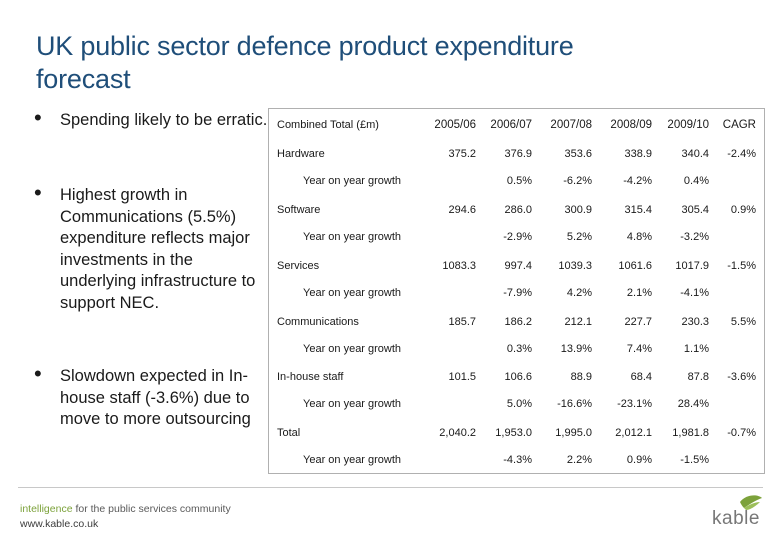 The height and width of the screenshot is (540, 780). What do you see at coordinates (741, 433) in the screenshot?
I see `table-cell-cagr: -0.7%` at bounding box center [741, 433].